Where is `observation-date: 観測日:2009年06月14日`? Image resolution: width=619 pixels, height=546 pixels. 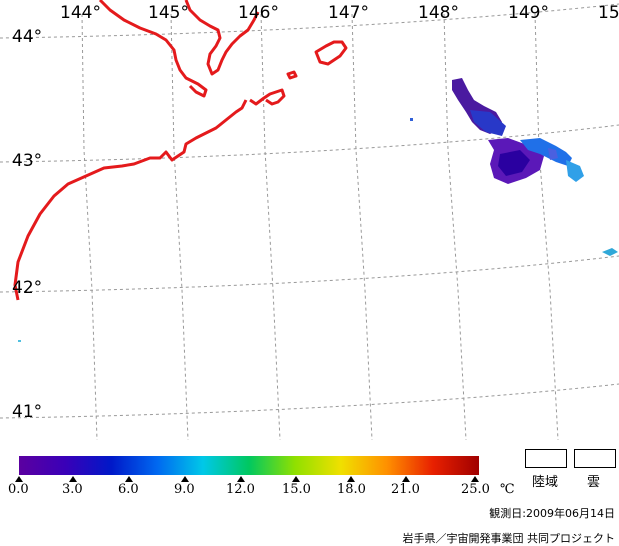
observation-date: 観測日:2009年06月14日 is located at coordinates (552, 513).